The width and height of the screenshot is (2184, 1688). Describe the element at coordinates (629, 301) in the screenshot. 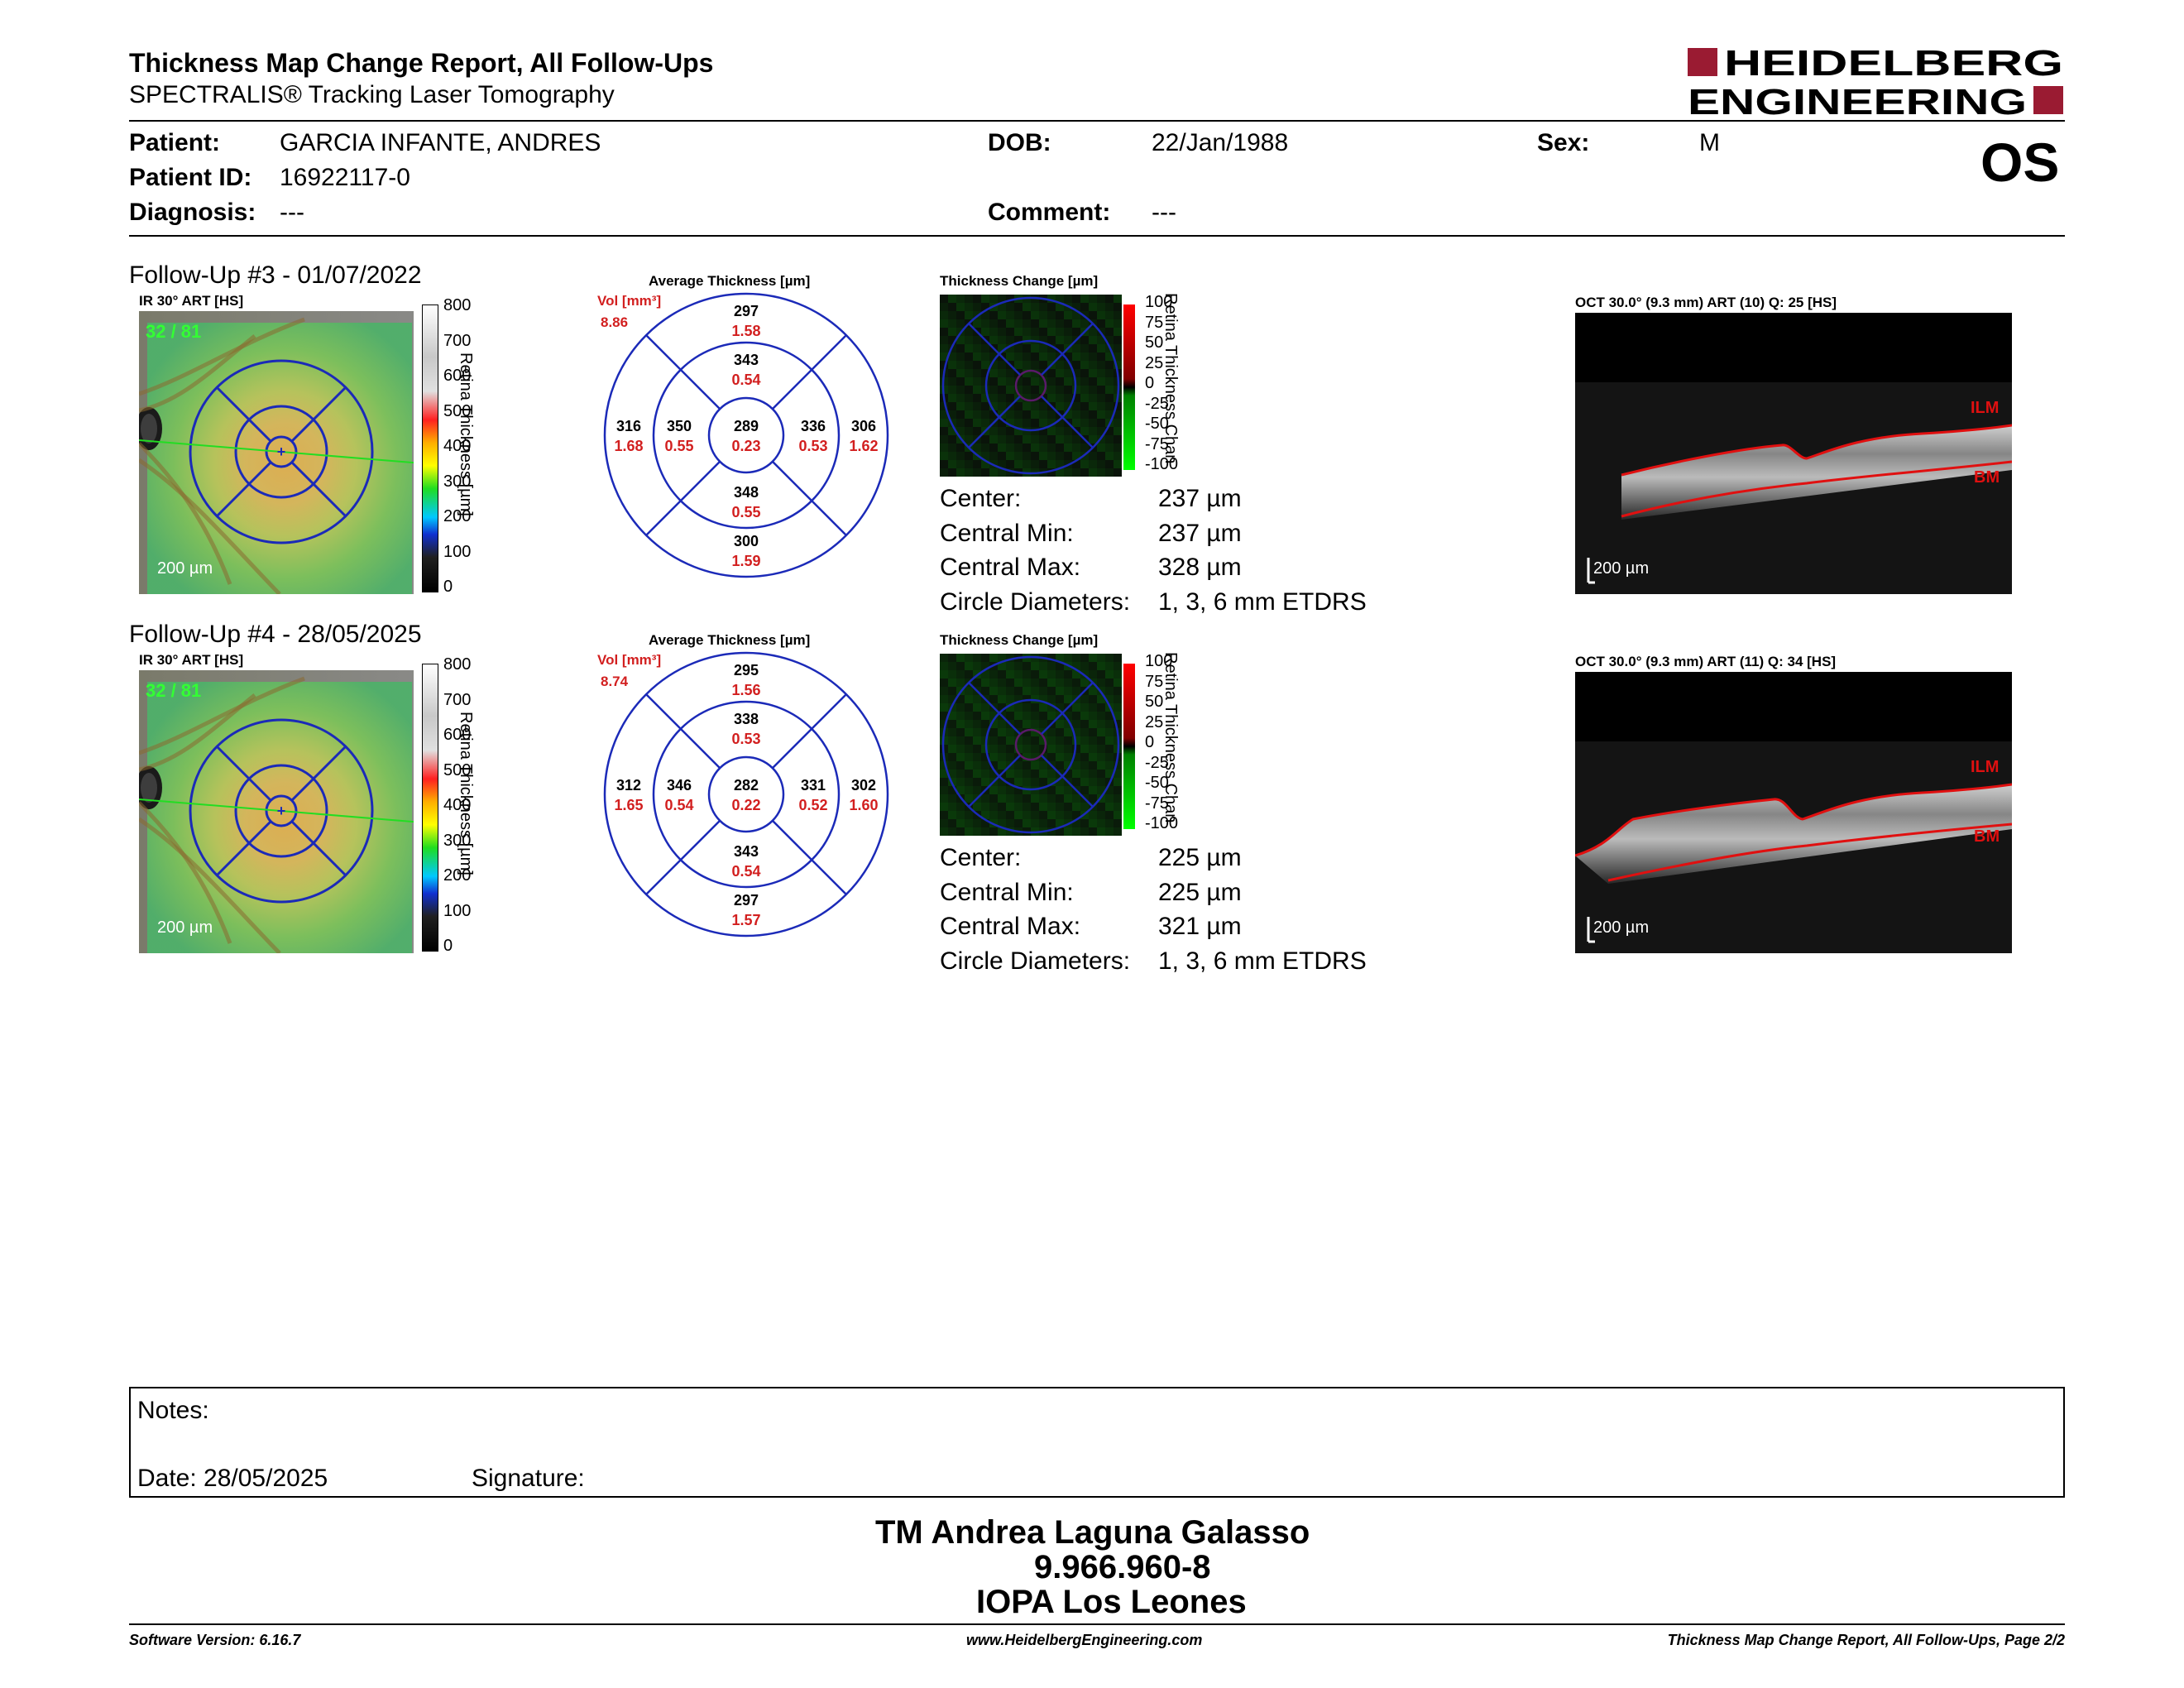

I see `volume-label: Vol [mm³]` at that location.